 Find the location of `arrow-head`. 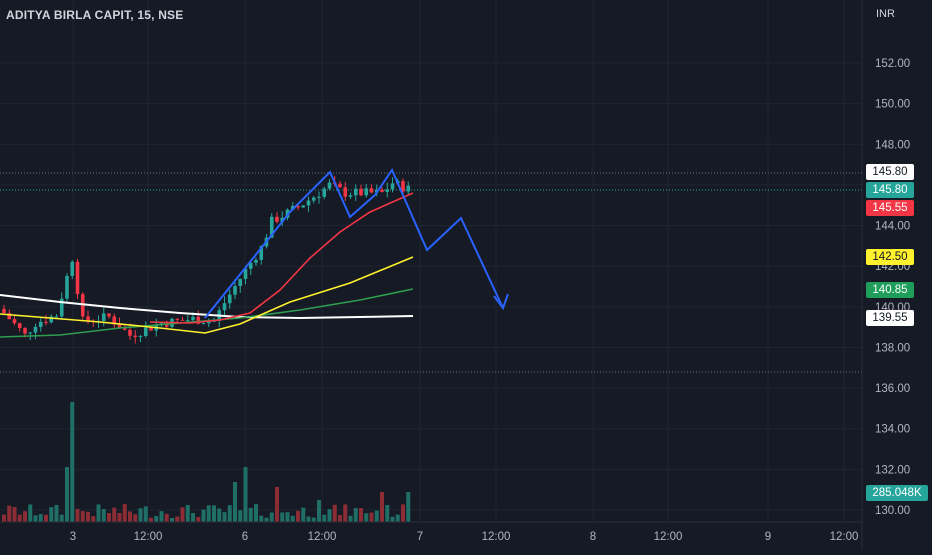

arrow-head is located at coordinates (501, 302).